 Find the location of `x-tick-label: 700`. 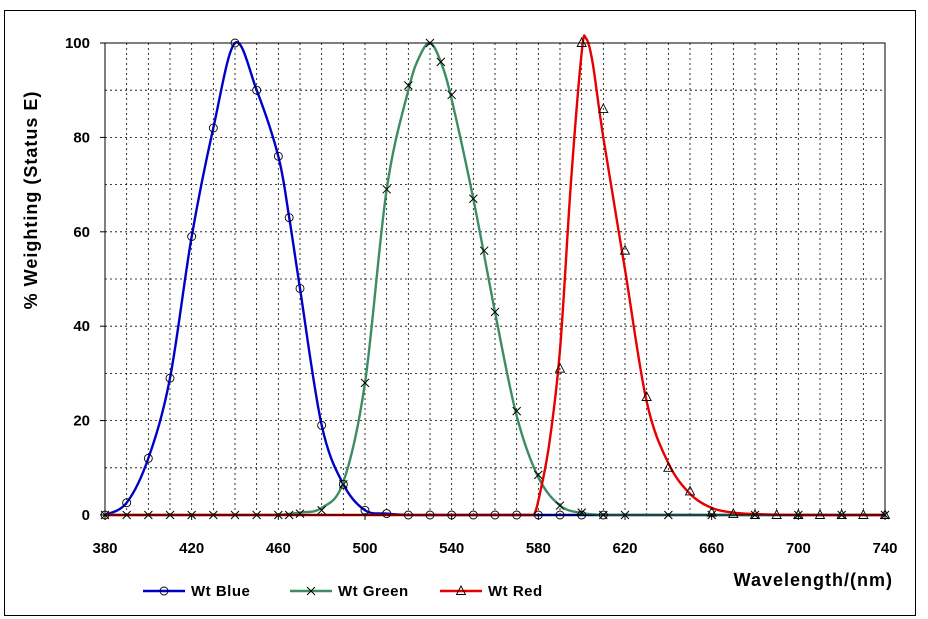

x-tick-label: 700 is located at coordinates (798, 548).